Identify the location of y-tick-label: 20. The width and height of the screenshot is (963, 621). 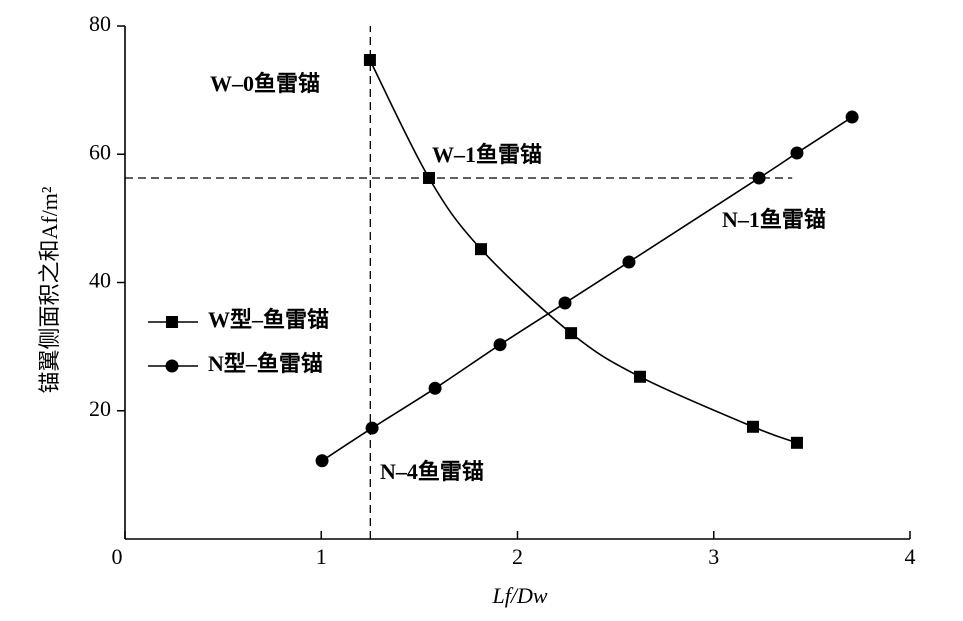
(100, 408).